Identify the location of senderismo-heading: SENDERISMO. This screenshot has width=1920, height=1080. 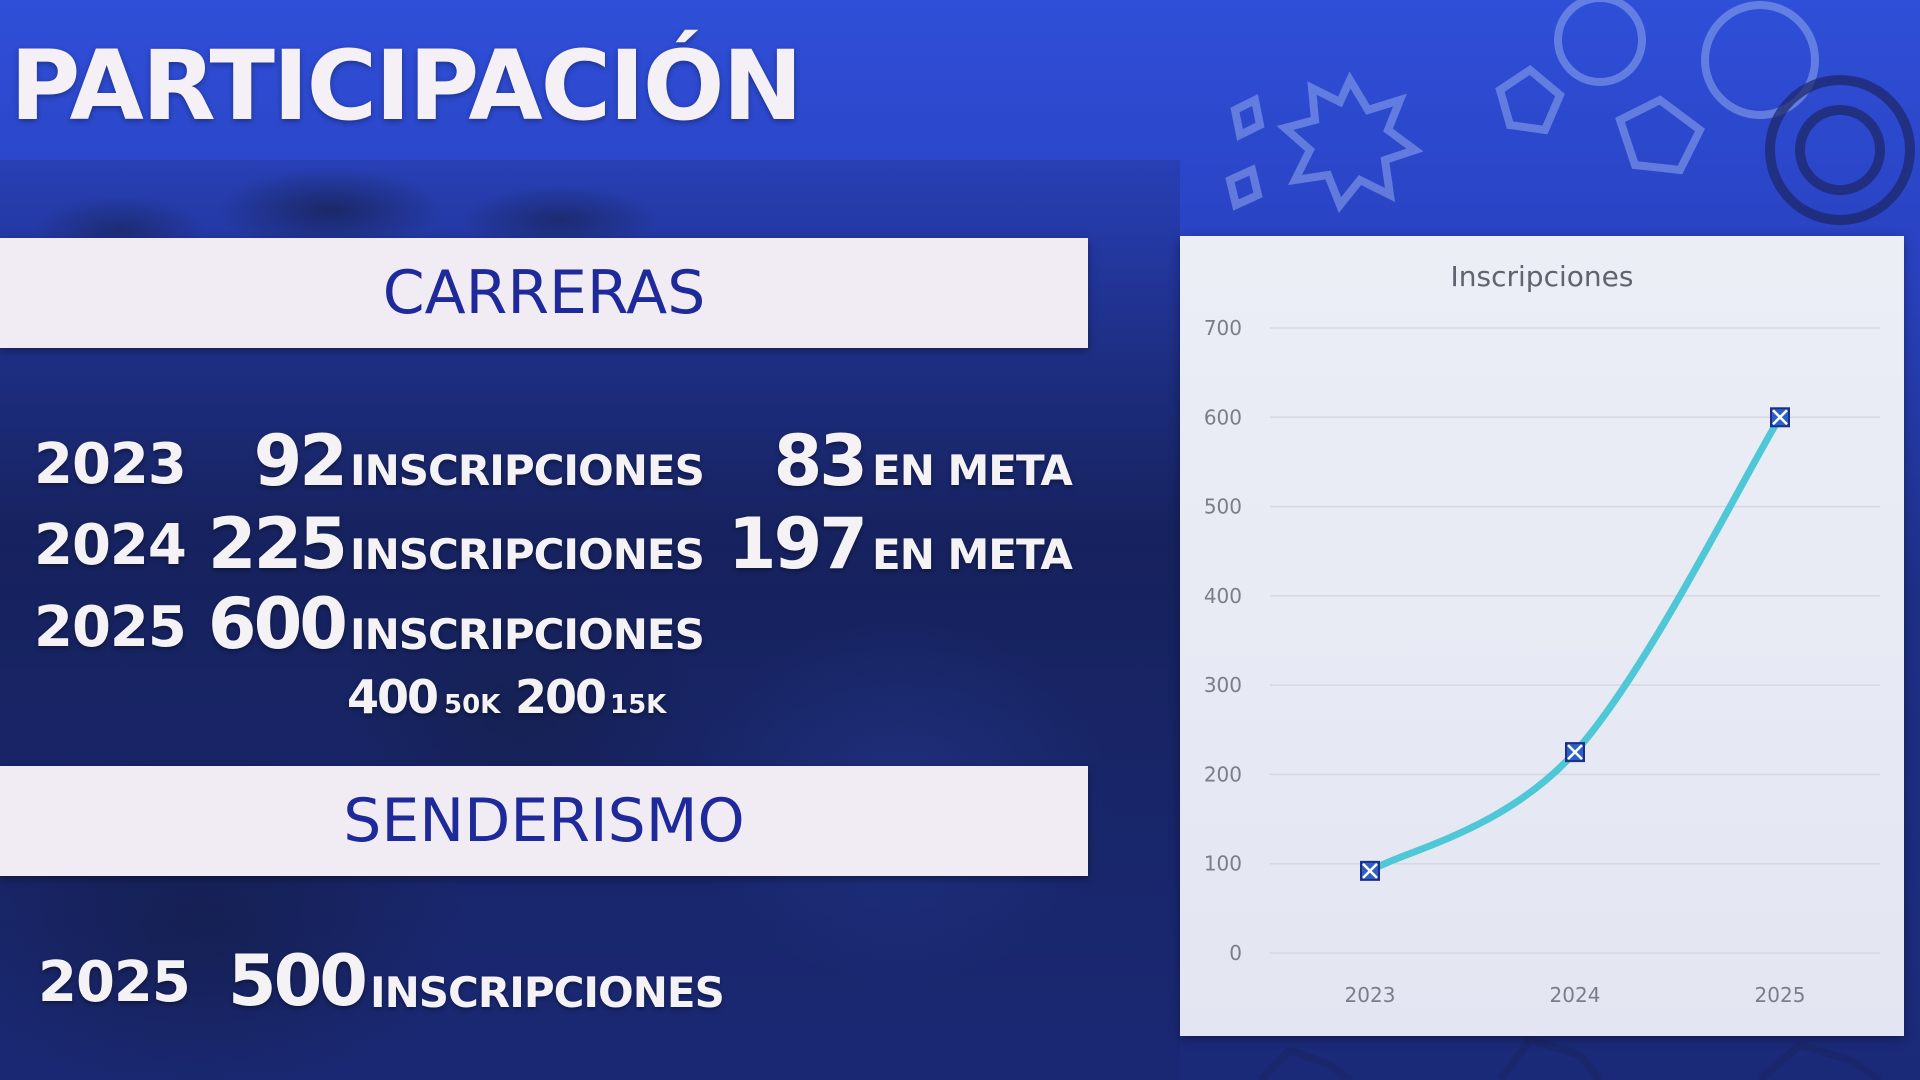
(544, 821).